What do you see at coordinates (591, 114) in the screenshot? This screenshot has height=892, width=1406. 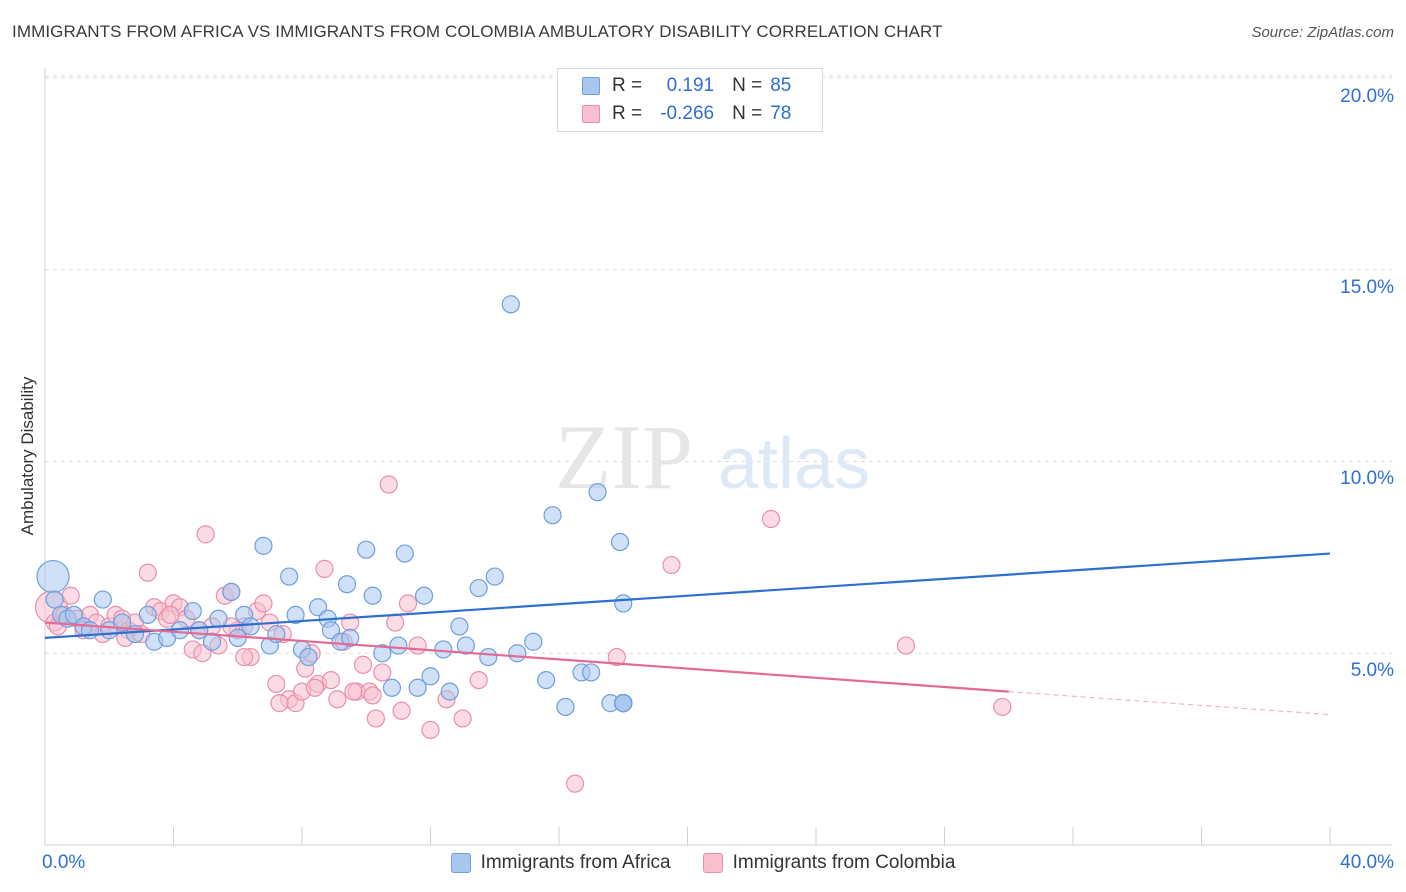 I see `colombia-swatch-icon` at bounding box center [591, 114].